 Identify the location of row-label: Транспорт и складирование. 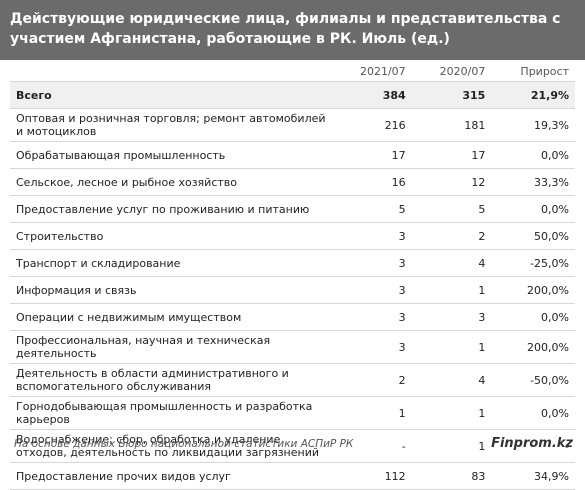
(171, 263).